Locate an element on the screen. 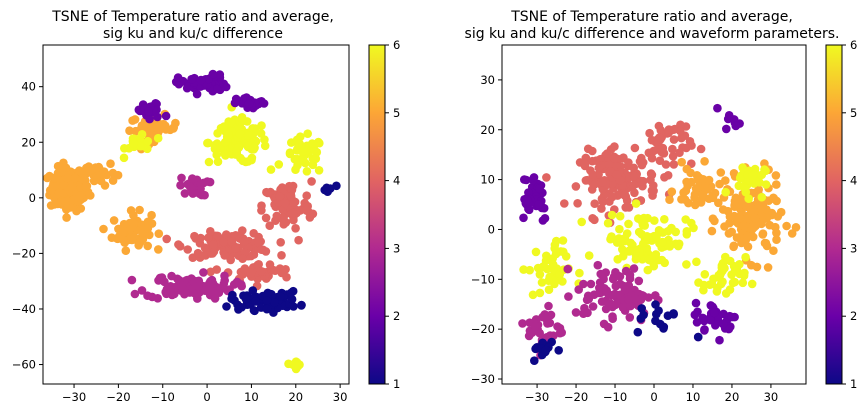 This screenshot has width=866, height=416. chart-1-x-axis: −30 −20 −10 0 10 20 30 is located at coordinates (204, 394).